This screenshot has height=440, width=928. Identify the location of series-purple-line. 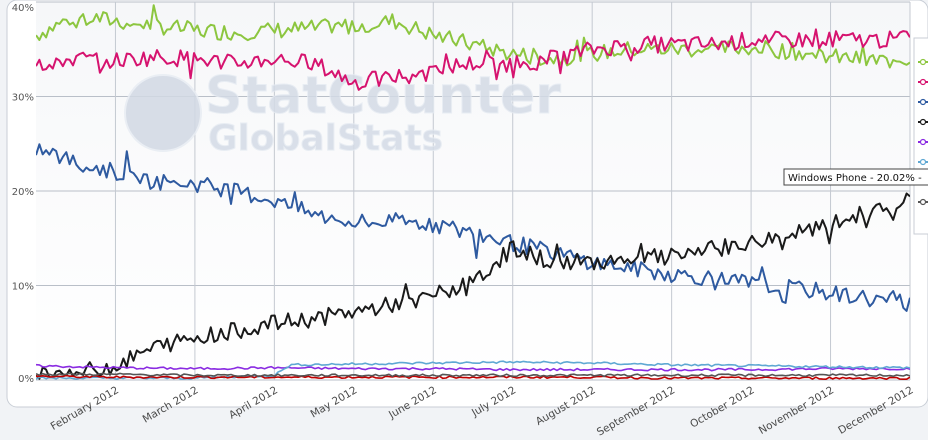
(473, 367).